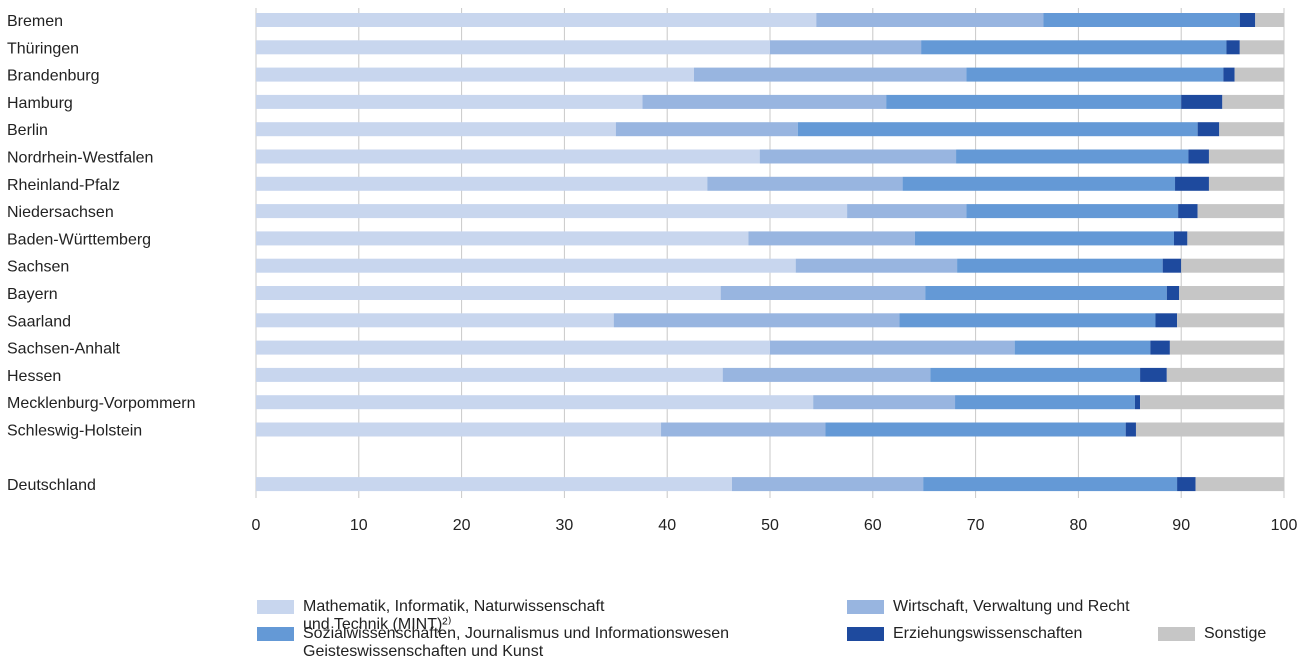 The height and width of the screenshot is (661, 1315). What do you see at coordinates (53, 76) in the screenshot?
I see `category-label: Brandenburg` at bounding box center [53, 76].